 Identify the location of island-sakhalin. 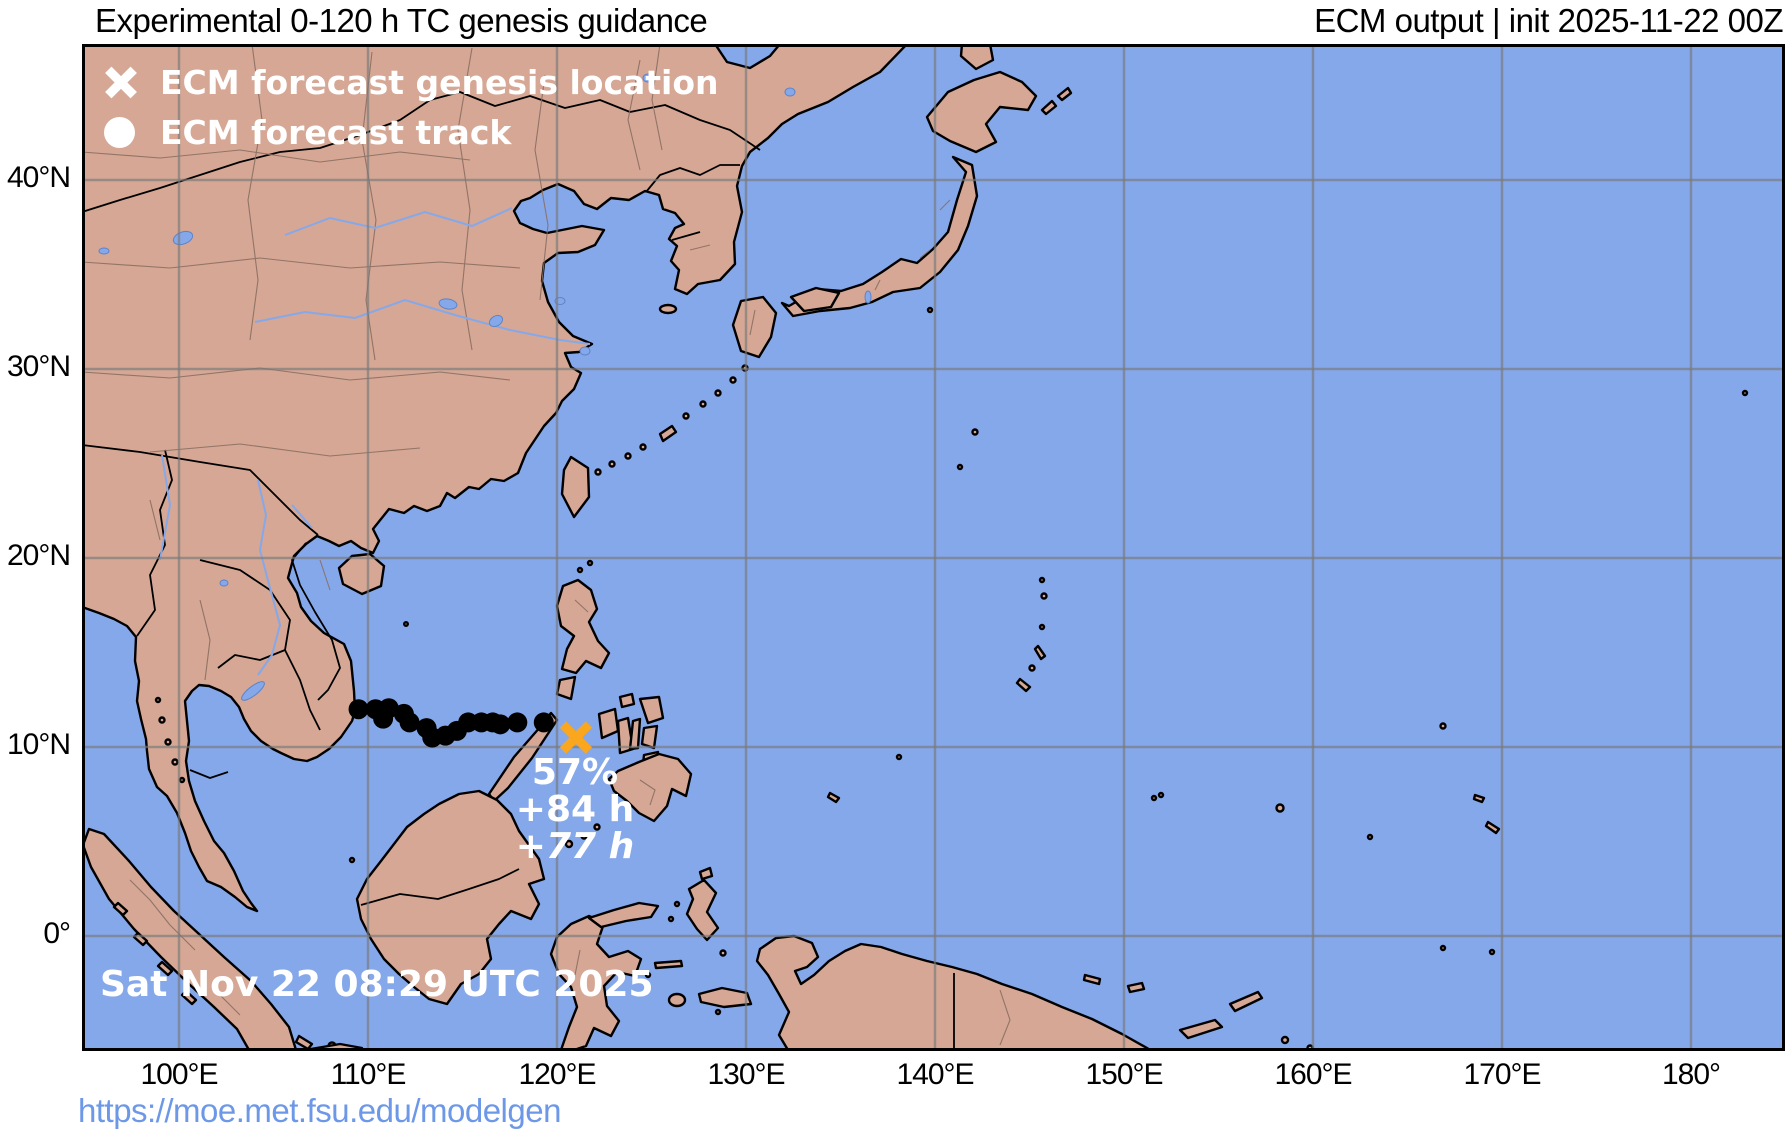
(977, 57).